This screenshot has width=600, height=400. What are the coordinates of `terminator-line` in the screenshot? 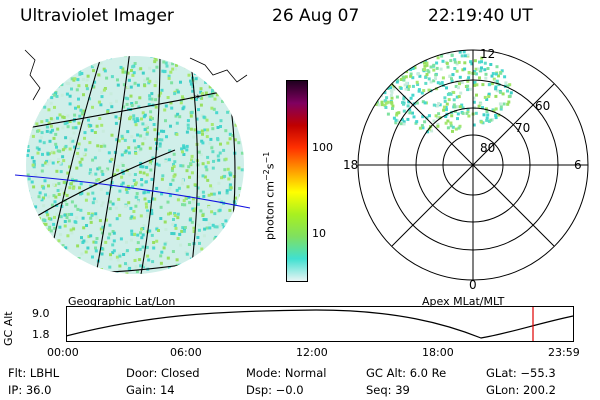 It's located at (133, 191).